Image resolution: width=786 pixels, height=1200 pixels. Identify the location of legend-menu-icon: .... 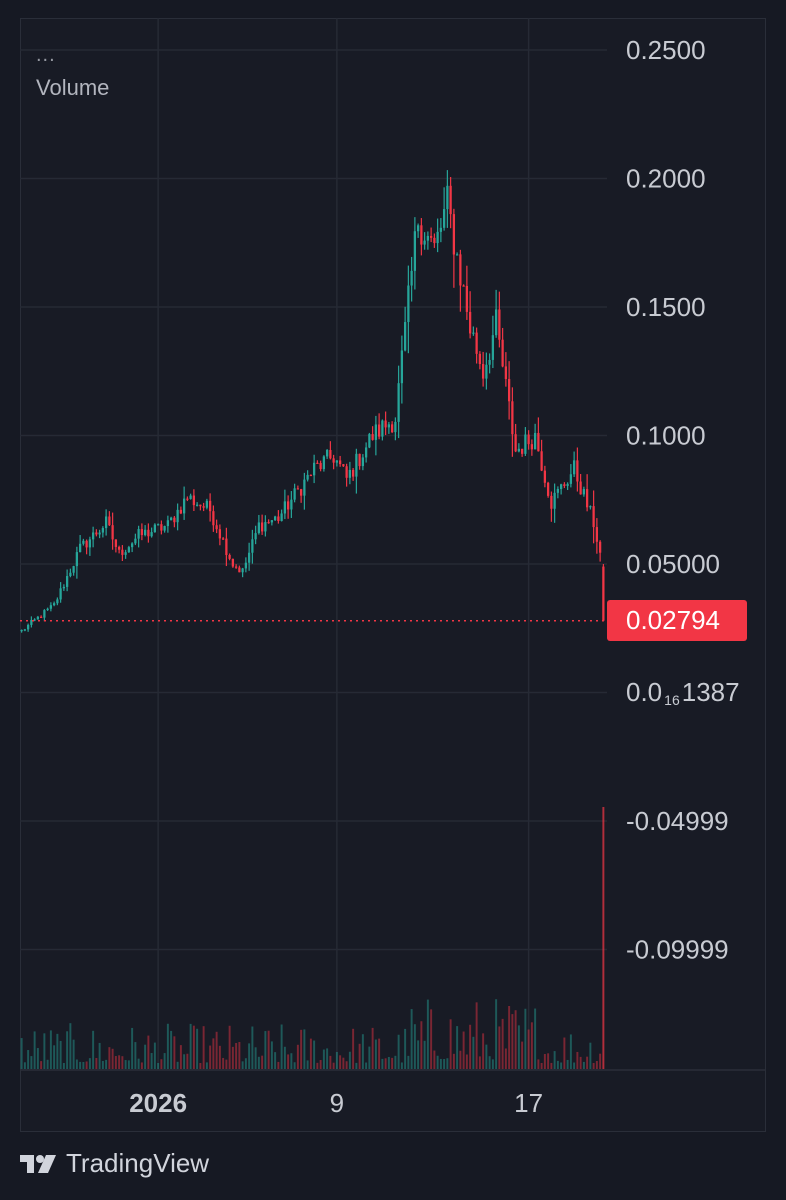
(46, 55).